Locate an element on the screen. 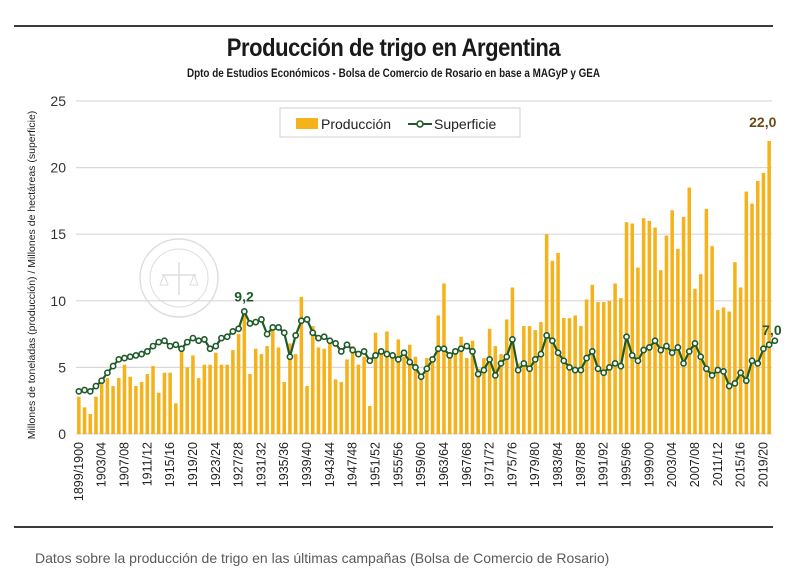  x-tick-label: 1939/40 is located at coordinates (307, 464).